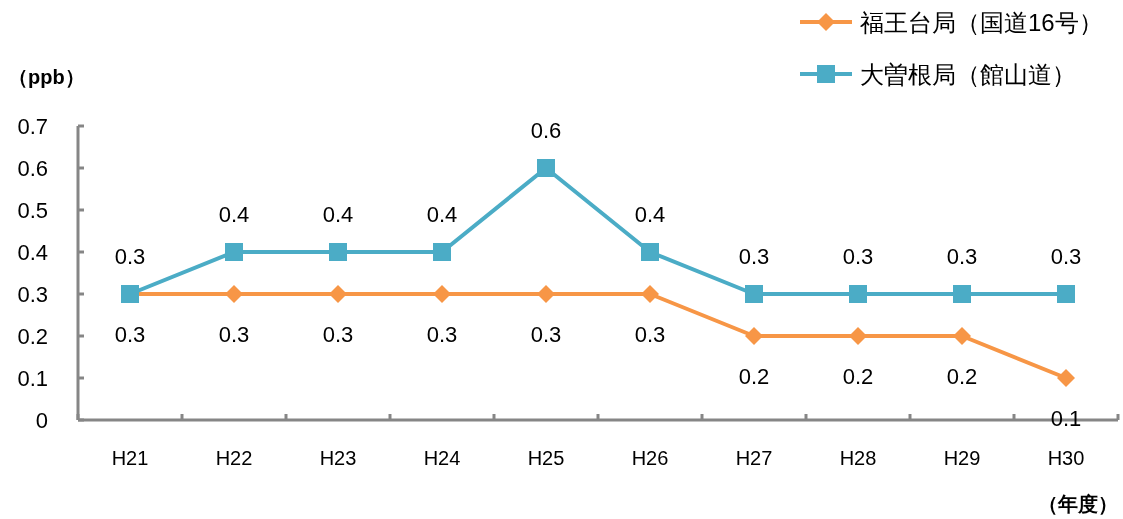  Describe the element at coordinates (32, 378) in the screenshot. I see `y-tick-label: 0.1` at that location.